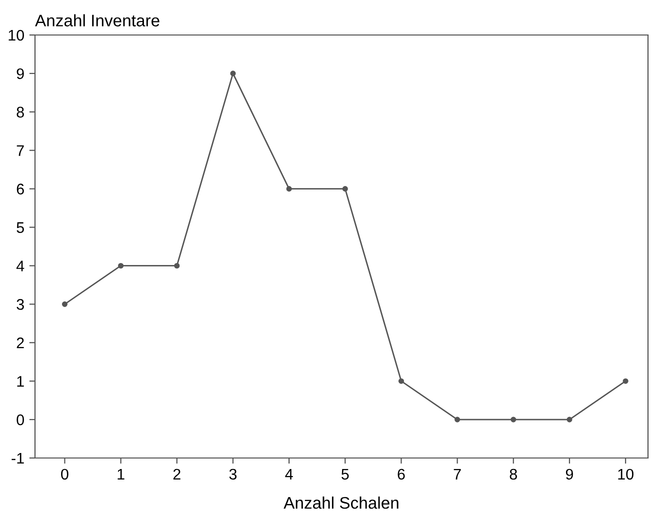 Image resolution: width=651 pixels, height=520 pixels. Describe the element at coordinates (97, 20) in the screenshot. I see `y-axis-title: Anzahl Inventare` at that location.